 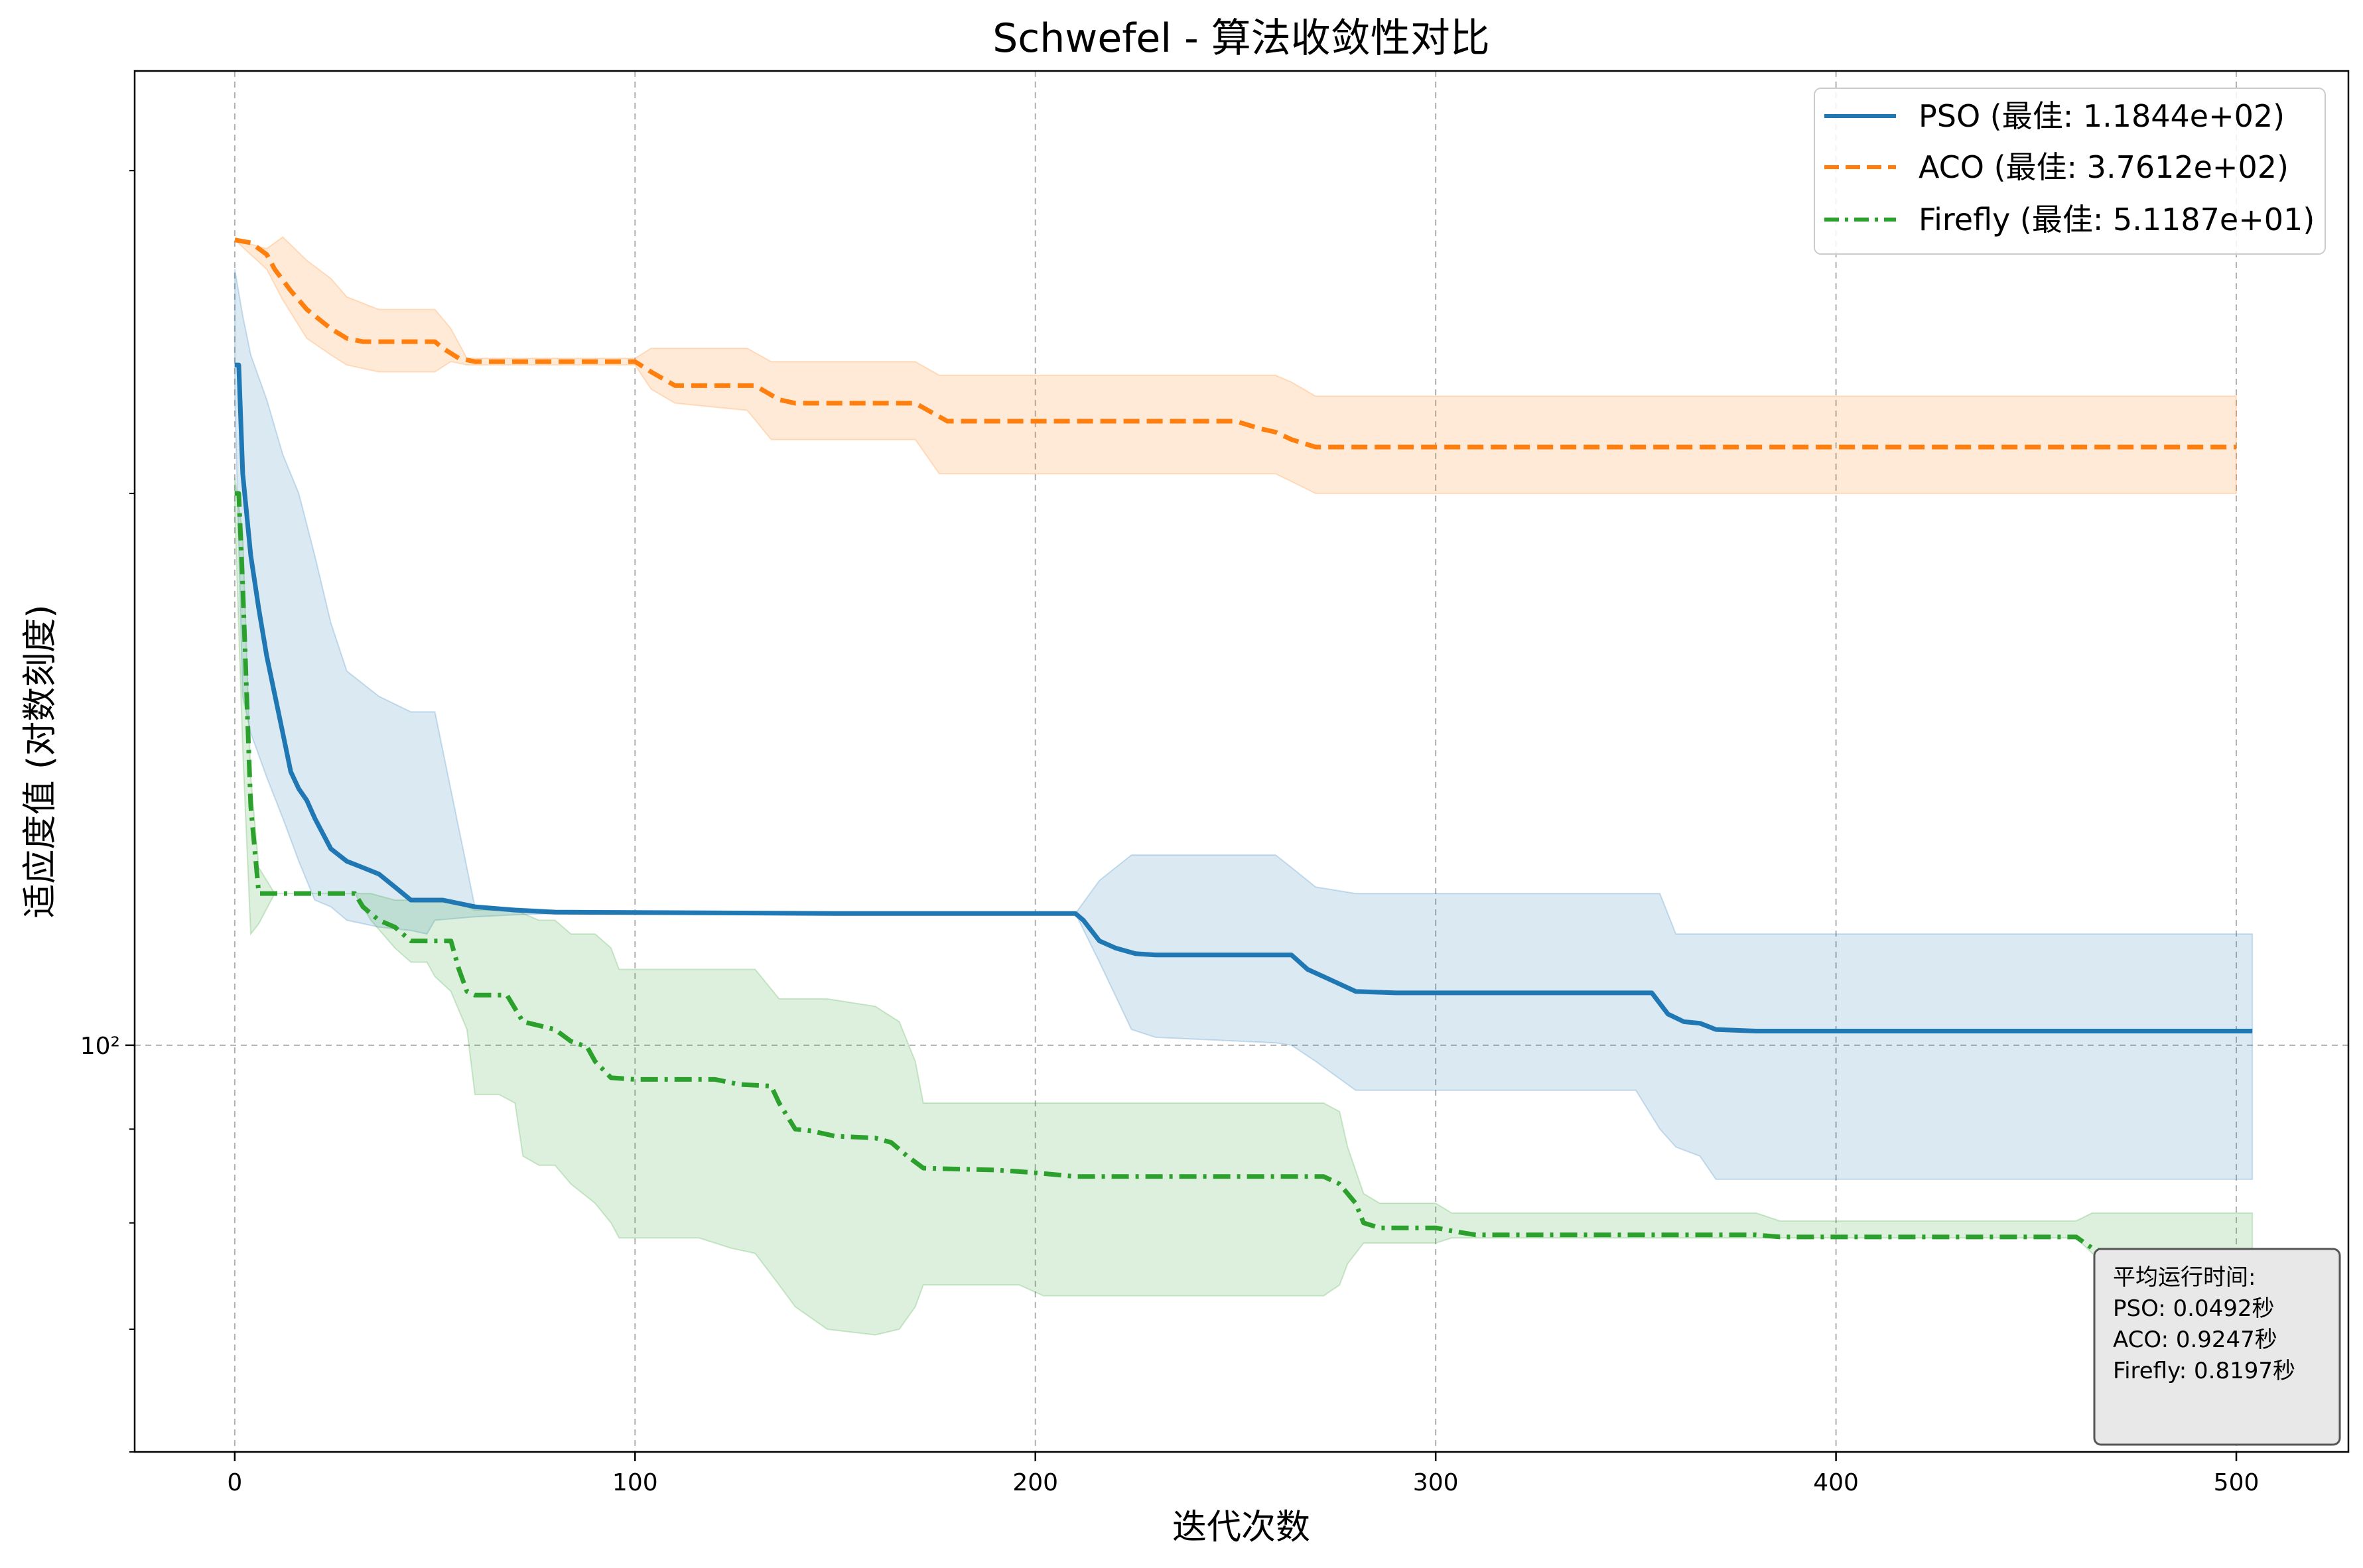 What do you see at coordinates (2104, 167) in the screenshot?
I see `legend-label-aco: ACO (最佳: 3.7612e+02)` at bounding box center [2104, 167].